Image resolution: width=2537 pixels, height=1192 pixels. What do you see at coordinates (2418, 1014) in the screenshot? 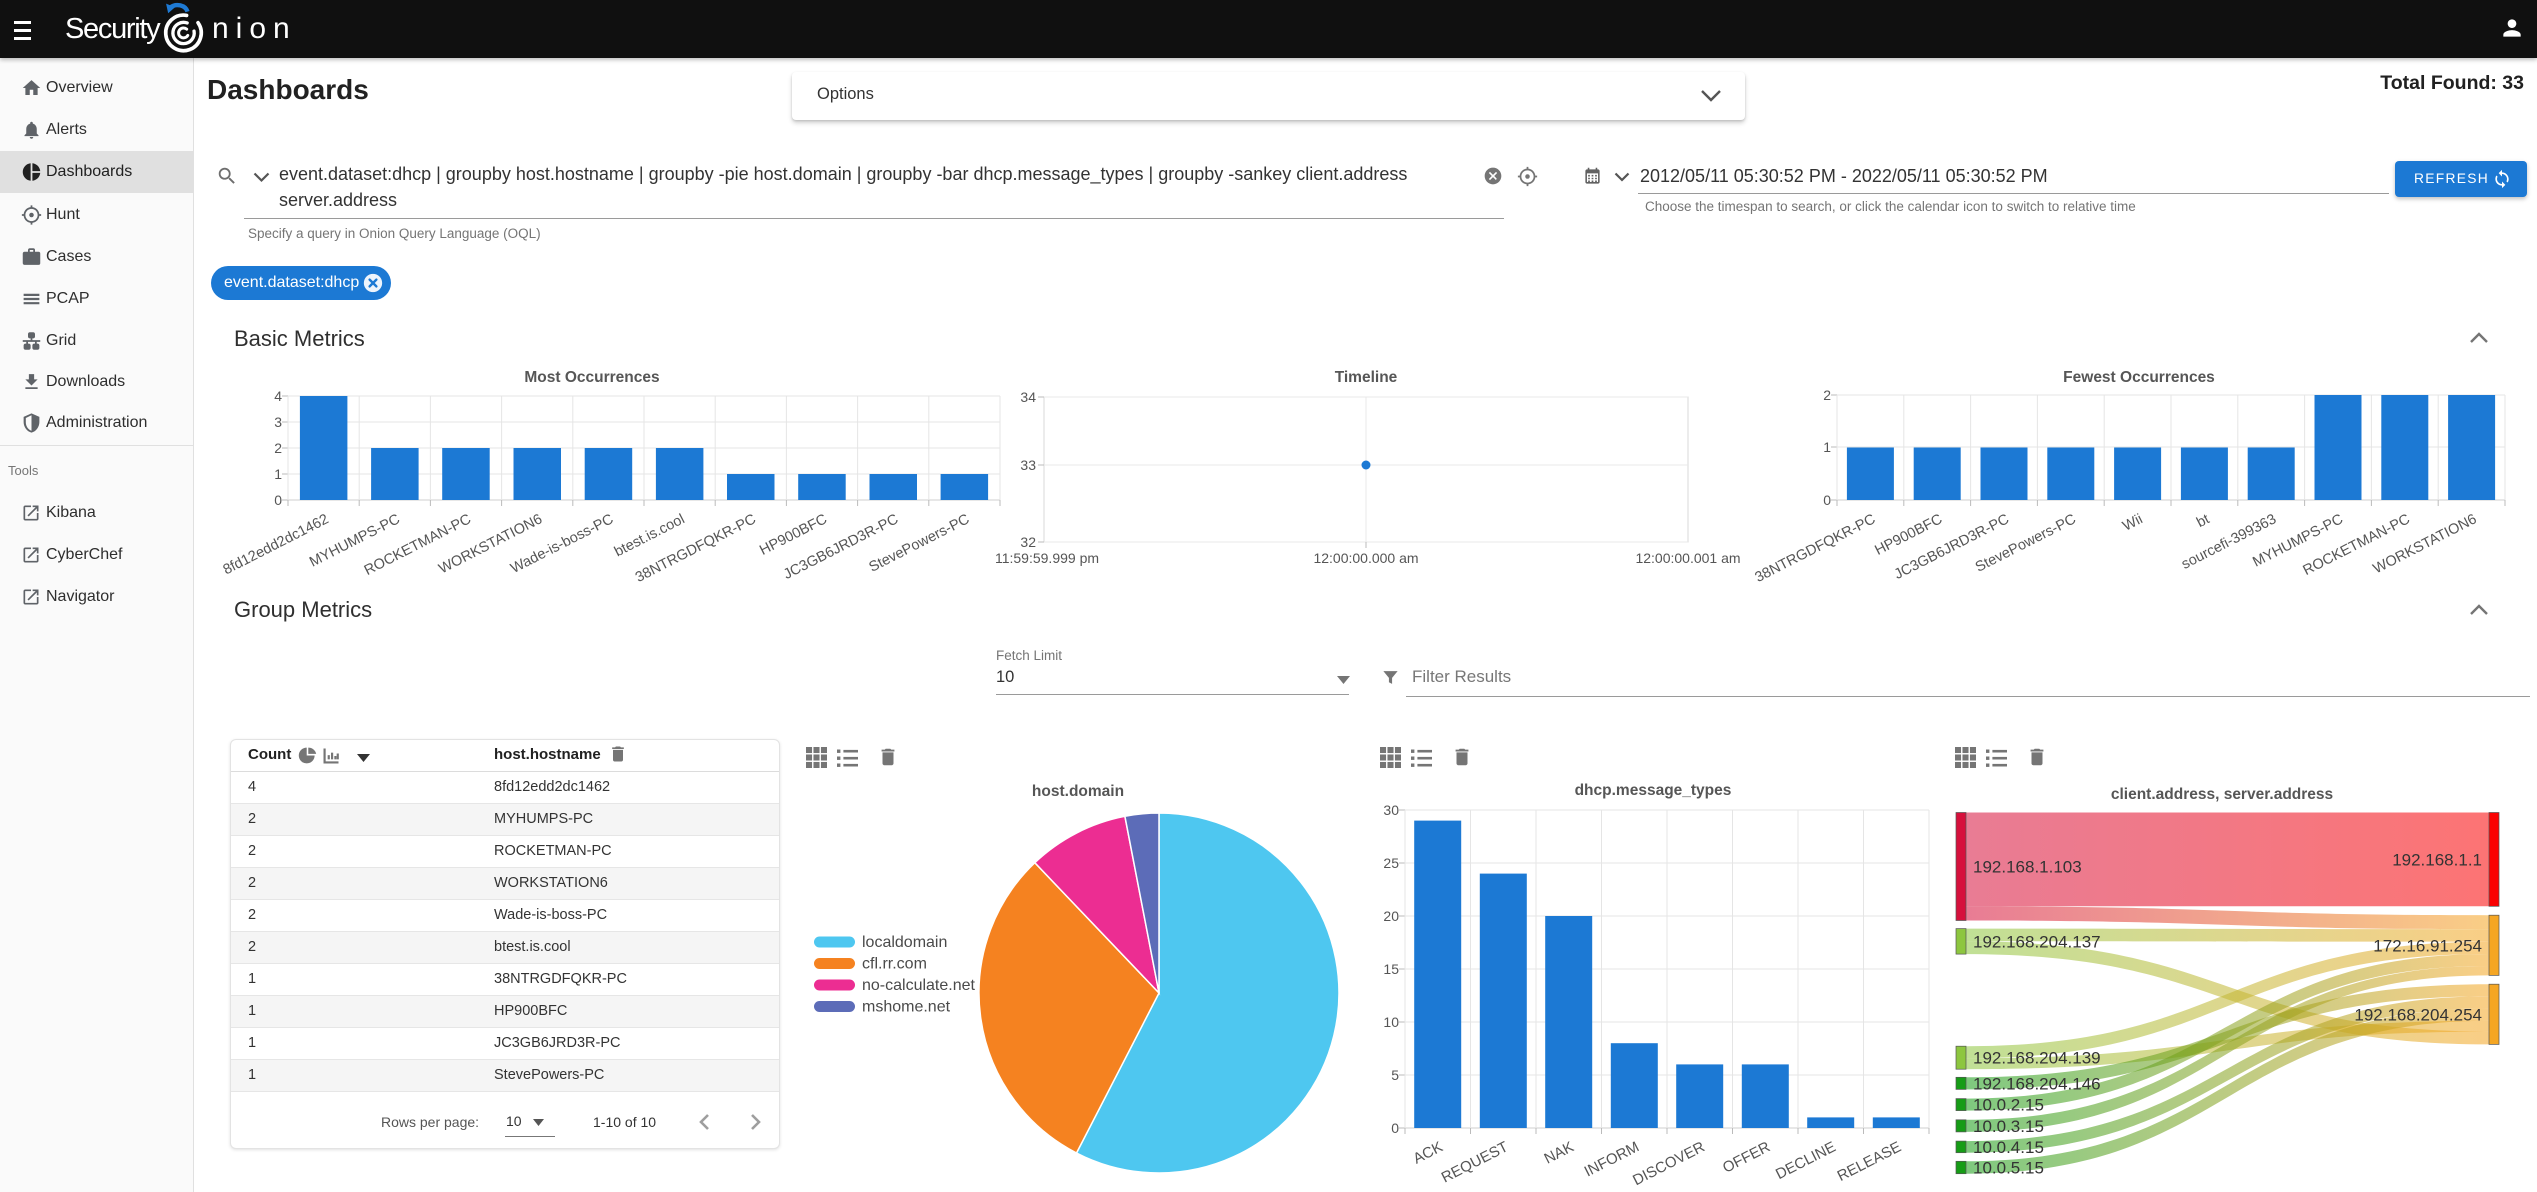
I see `svg-text: 192.168.204.254` at bounding box center [2418, 1014].